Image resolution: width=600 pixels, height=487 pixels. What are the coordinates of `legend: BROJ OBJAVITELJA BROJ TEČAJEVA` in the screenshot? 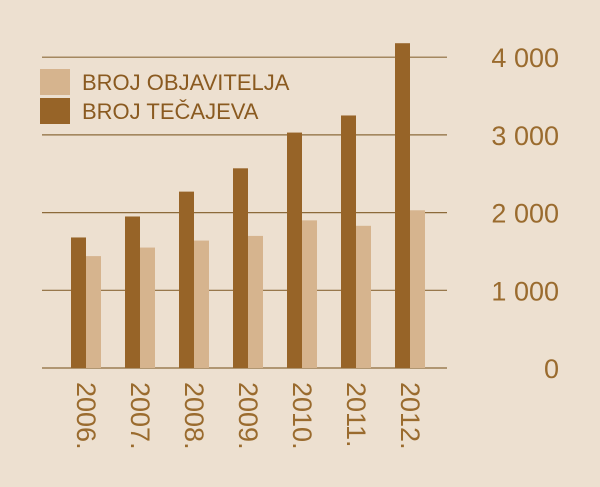 It's located at (165, 96).